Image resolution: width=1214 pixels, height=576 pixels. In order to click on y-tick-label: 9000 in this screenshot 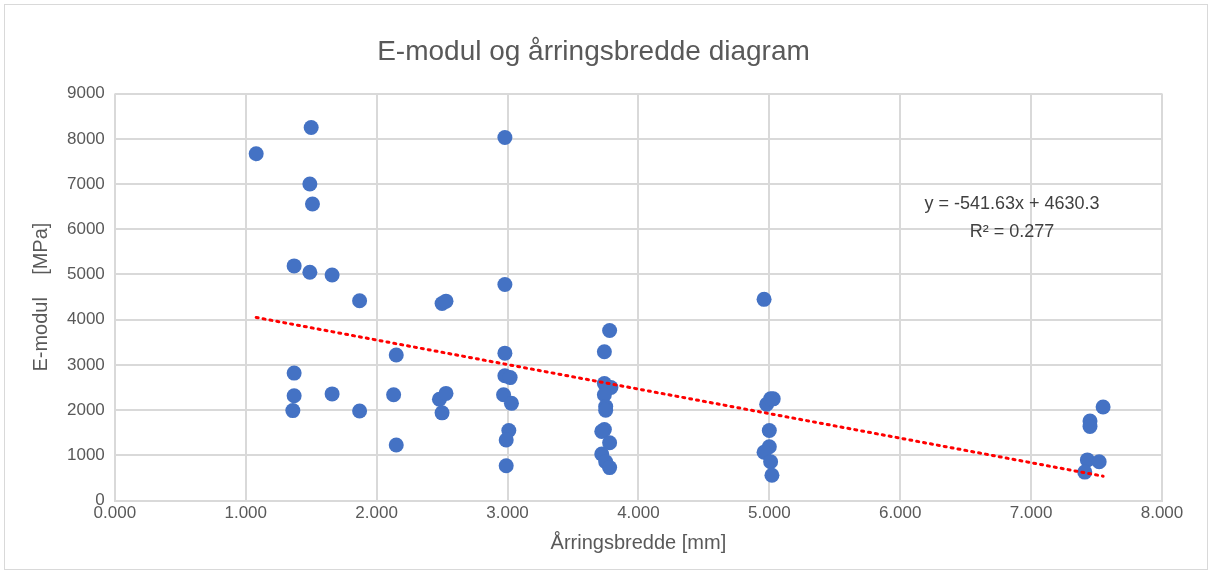, I will do `click(85, 93)`.